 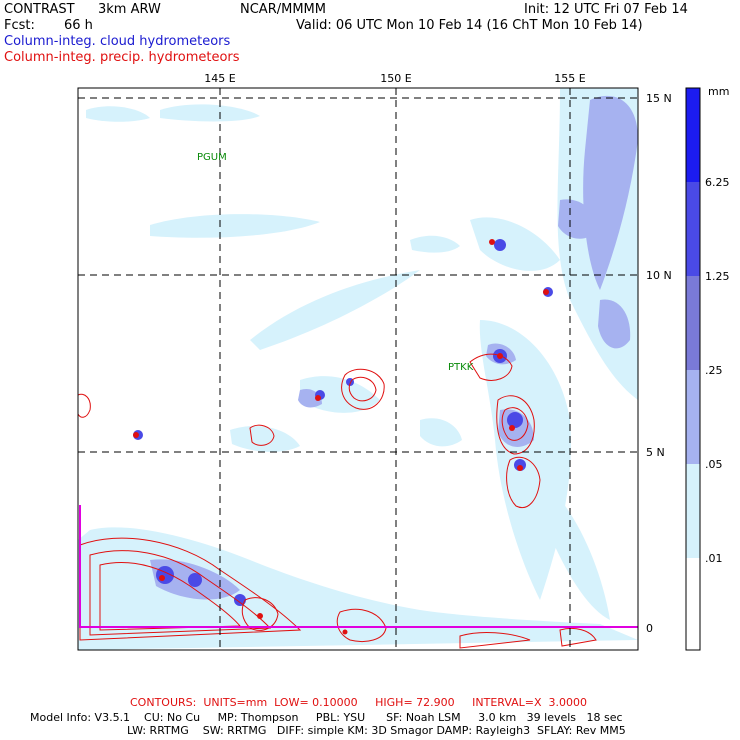 What do you see at coordinates (714, 370) in the screenshot?
I see `legend-level-2: .25` at bounding box center [714, 370].